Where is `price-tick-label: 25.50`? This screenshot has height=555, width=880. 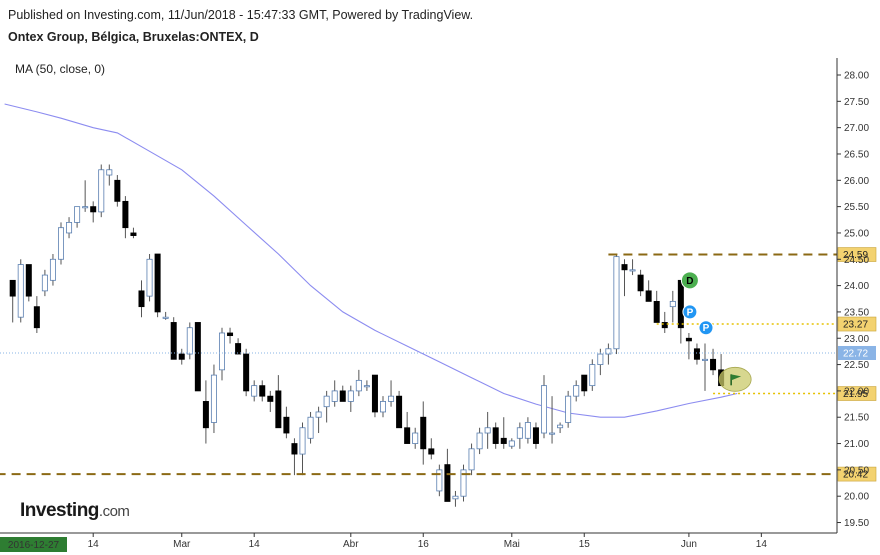 price-tick-label: 25.50 is located at coordinates (856, 207).